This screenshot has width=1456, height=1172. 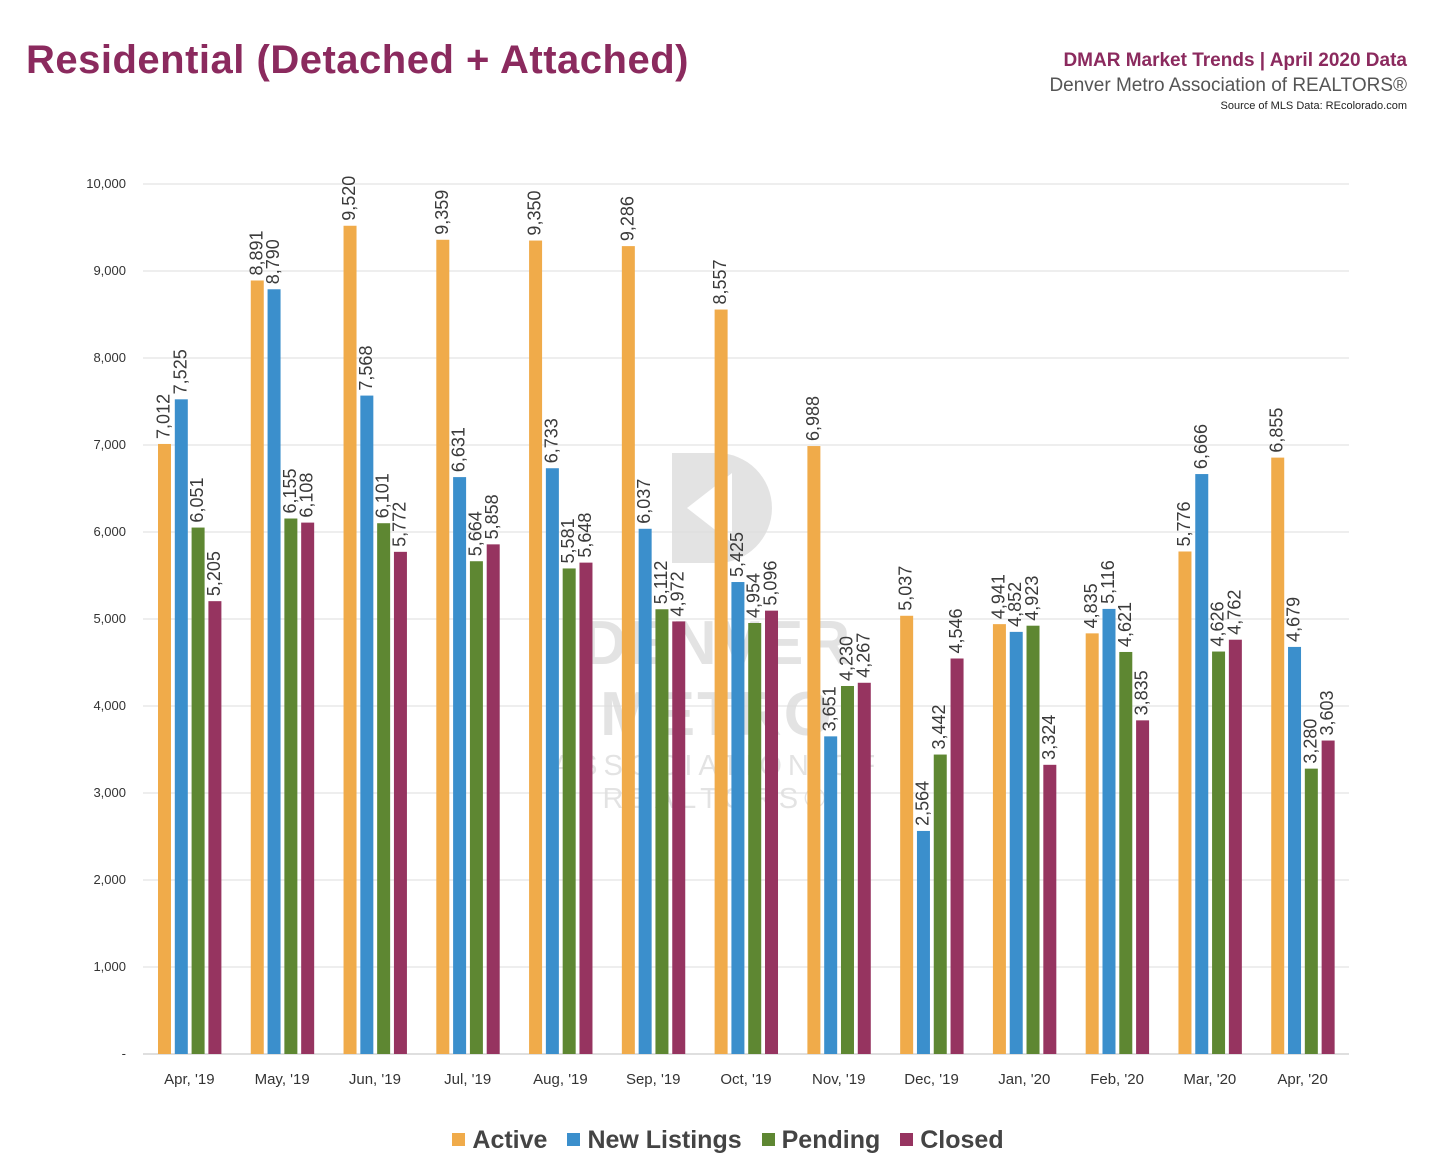 I want to click on data-label: 4,621, so click(x=1125, y=624).